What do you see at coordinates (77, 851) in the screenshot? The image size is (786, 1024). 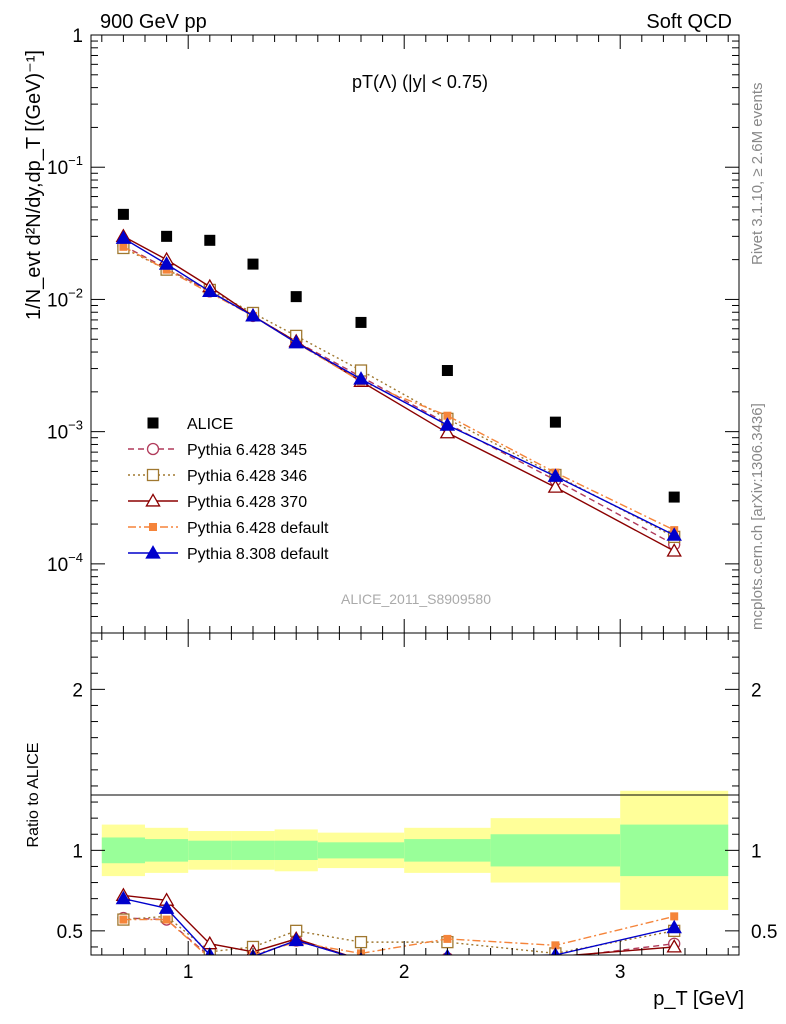 I see `ratio-y-tick-label: 1` at bounding box center [77, 851].